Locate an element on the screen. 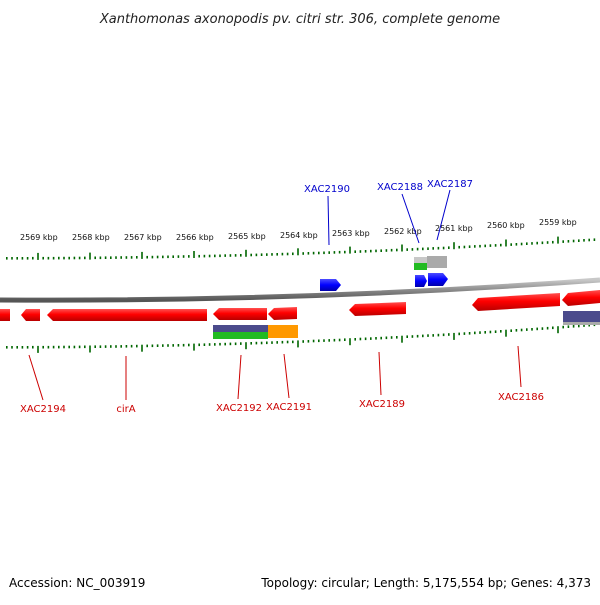 This screenshot has width=600, height=605. gene-label-xac2192: XAC2192 is located at coordinates (239, 408).